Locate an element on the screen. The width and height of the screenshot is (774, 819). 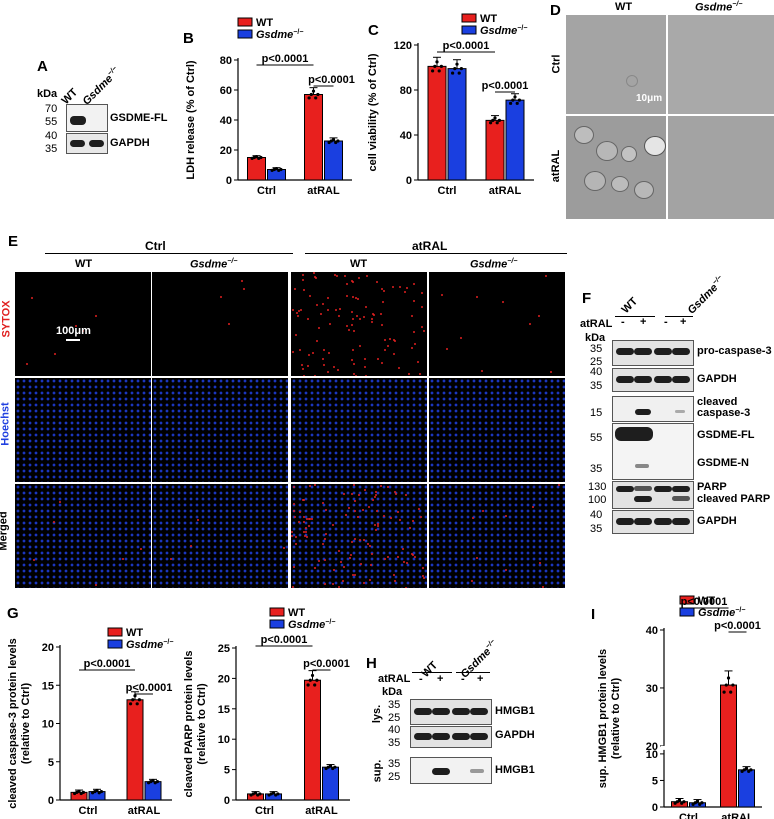
marker-35: 35 is located at coordinates (51, 149).